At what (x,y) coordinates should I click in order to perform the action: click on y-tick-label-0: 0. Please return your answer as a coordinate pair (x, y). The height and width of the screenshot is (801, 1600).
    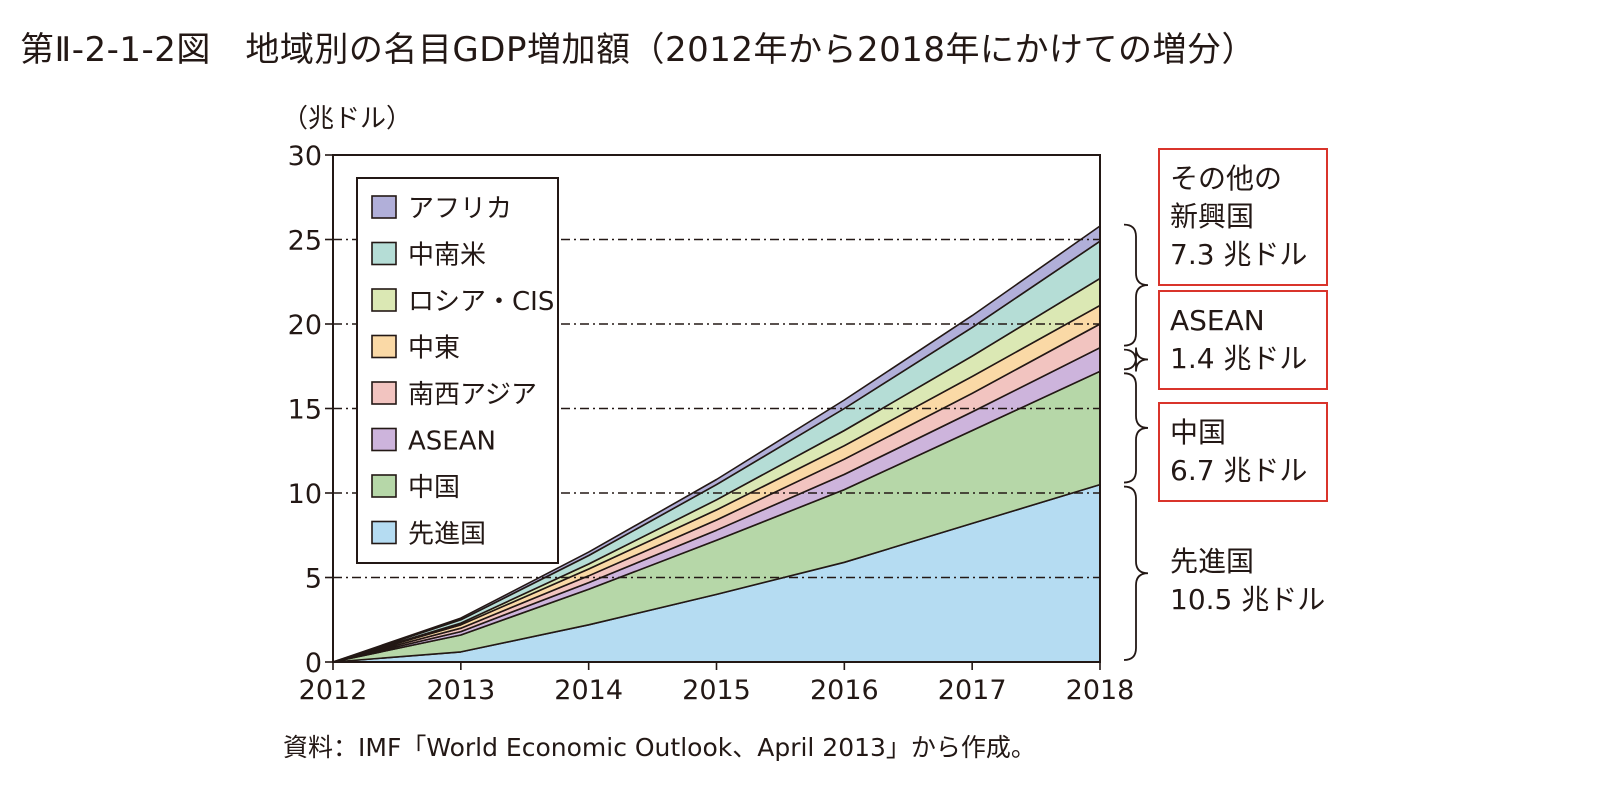
    Looking at the image, I should click on (313, 663).